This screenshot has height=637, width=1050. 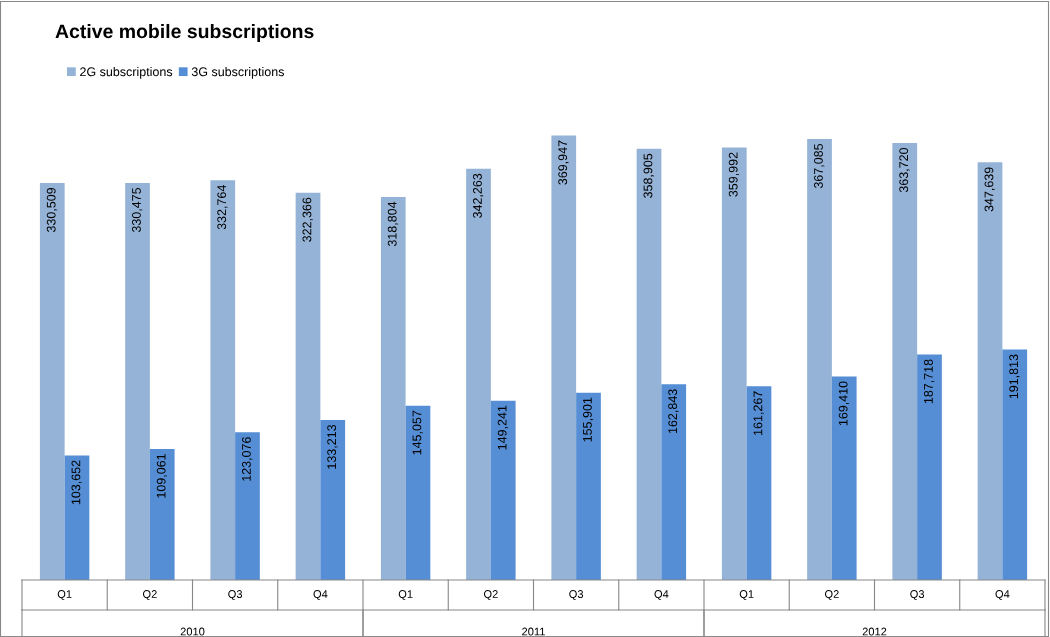 I want to click on data-label: 369,947, so click(x=563, y=162).